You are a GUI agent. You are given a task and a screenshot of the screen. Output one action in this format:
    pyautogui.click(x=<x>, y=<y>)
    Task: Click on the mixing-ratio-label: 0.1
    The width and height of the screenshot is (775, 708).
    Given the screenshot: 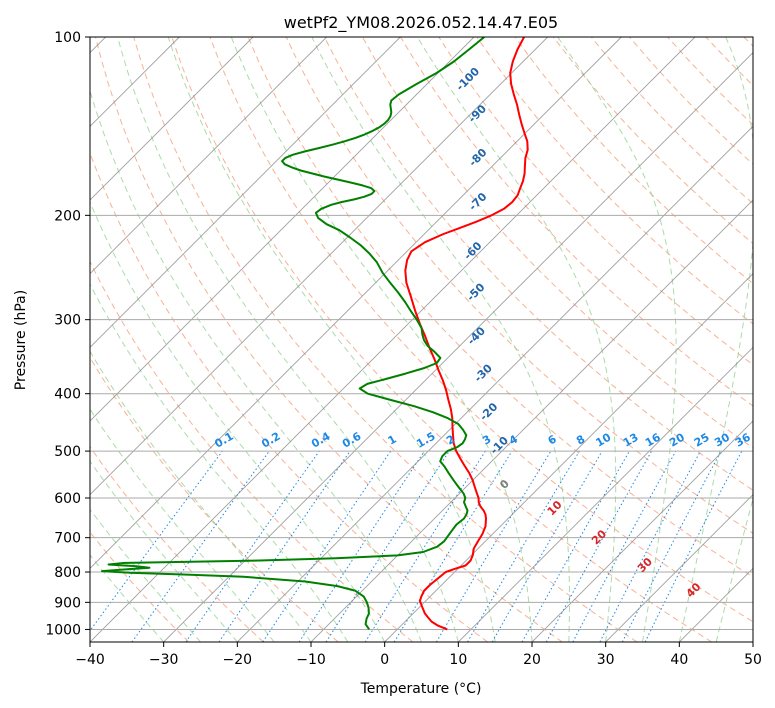 What is the action you would take?
    pyautogui.click(x=223, y=440)
    